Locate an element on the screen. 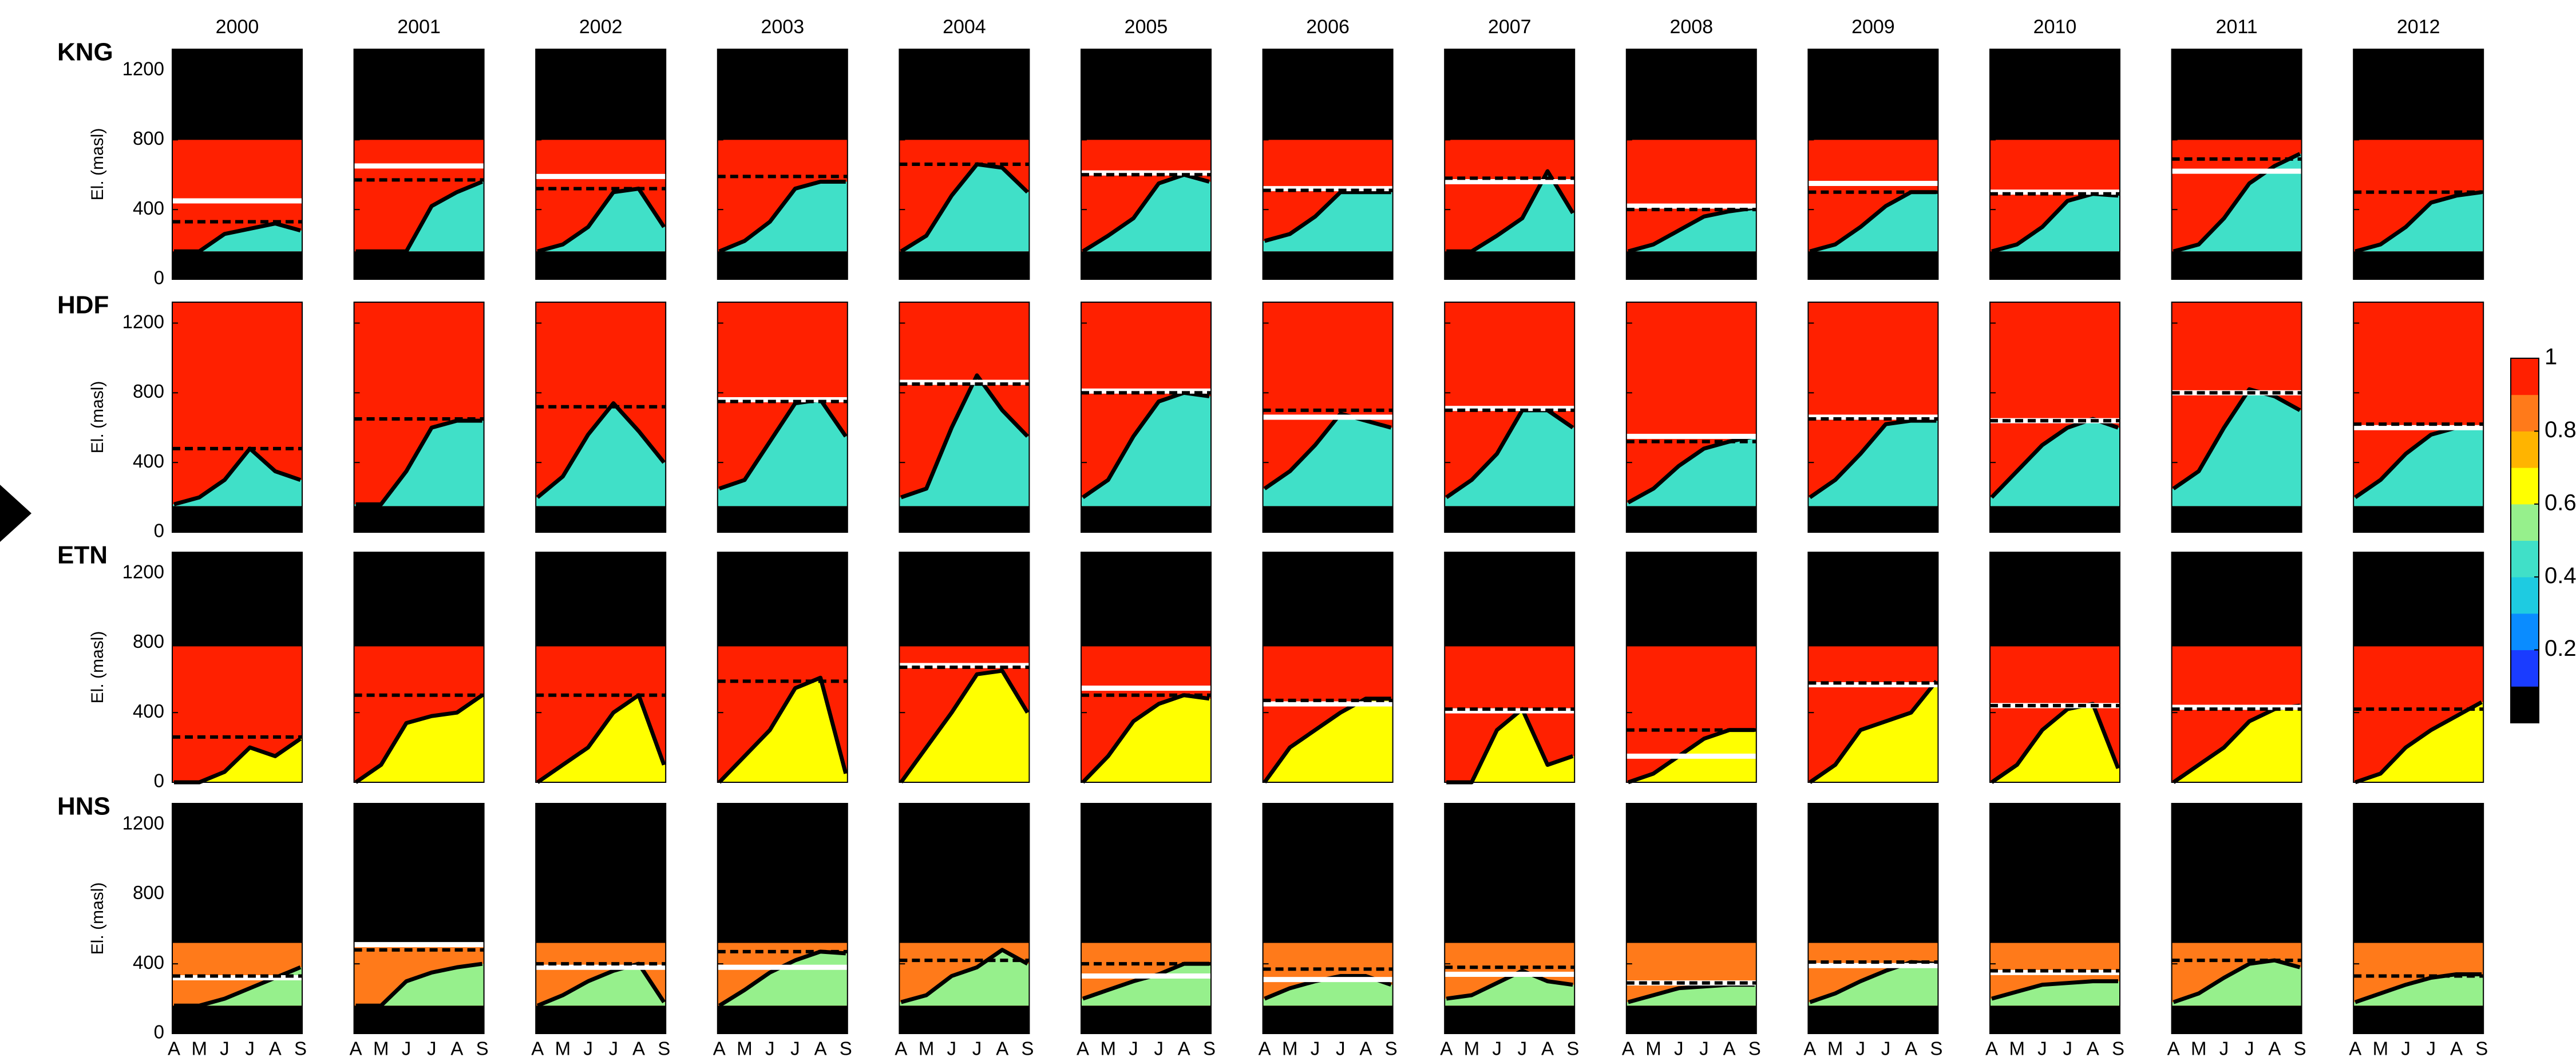 The width and height of the screenshot is (2576, 1061). year-label: 2010 is located at coordinates (2055, 27).